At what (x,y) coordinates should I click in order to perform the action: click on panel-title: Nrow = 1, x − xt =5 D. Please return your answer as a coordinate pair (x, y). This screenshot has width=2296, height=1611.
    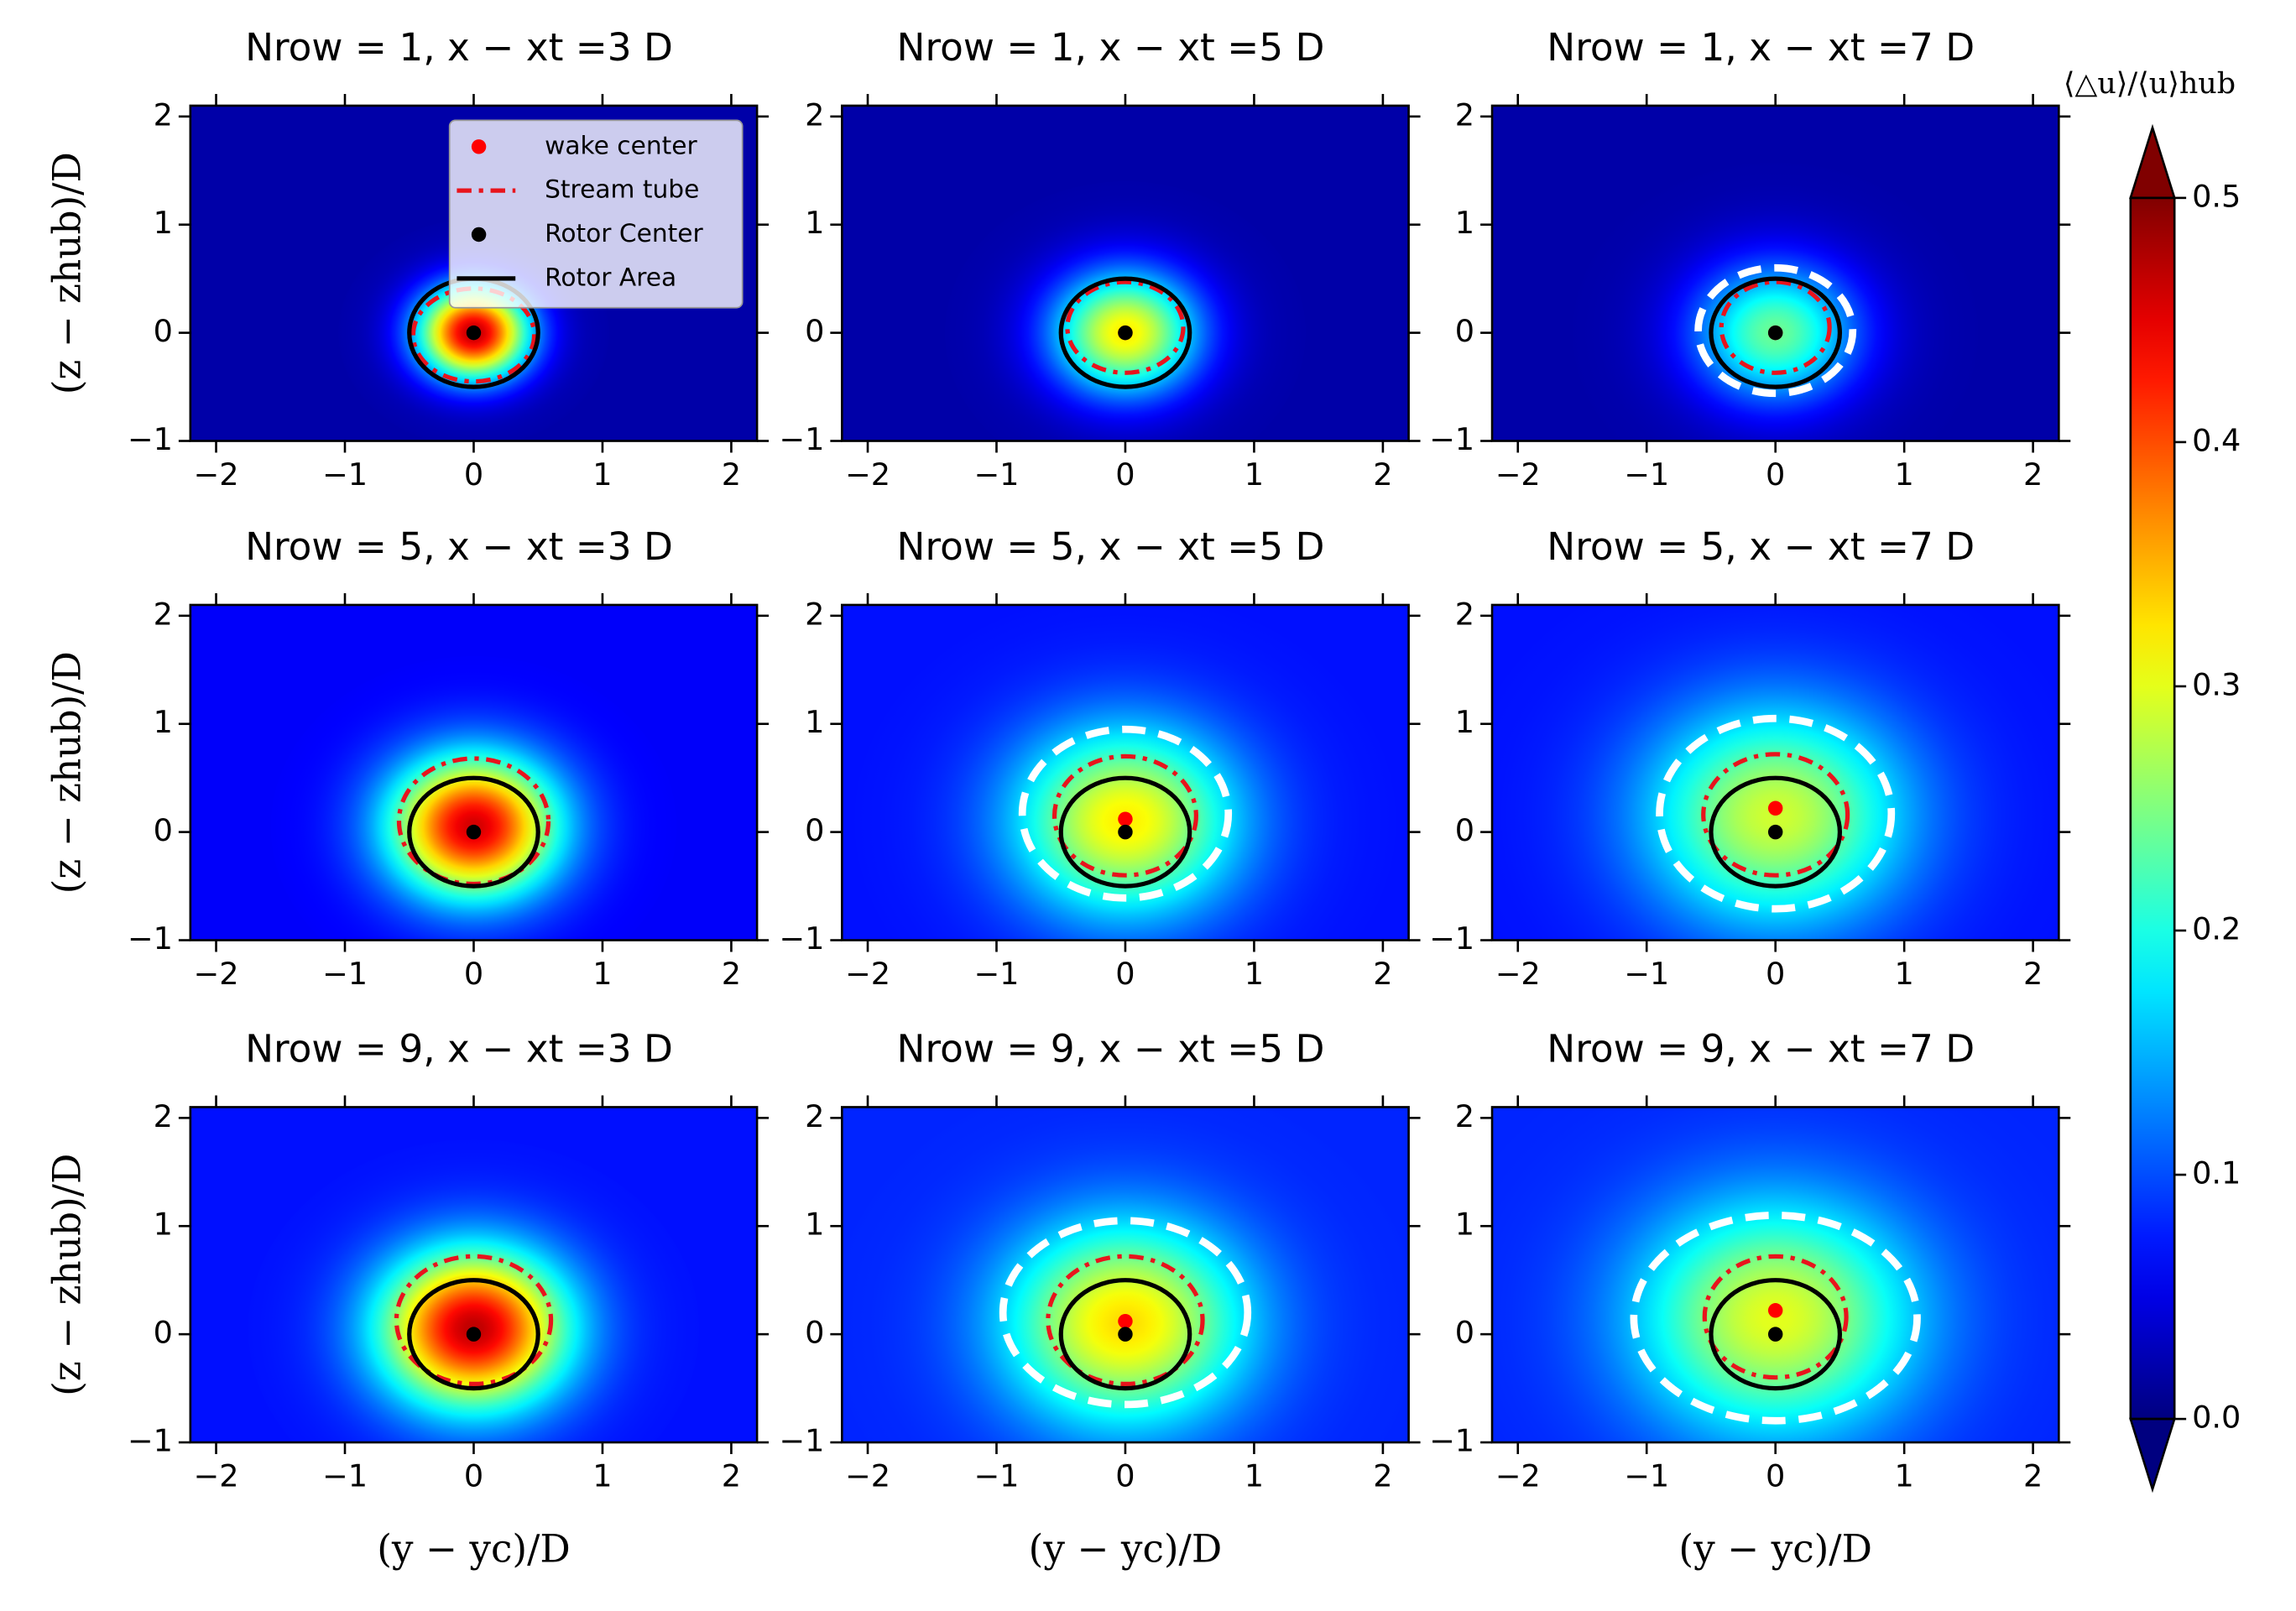
    Looking at the image, I should click on (1111, 47).